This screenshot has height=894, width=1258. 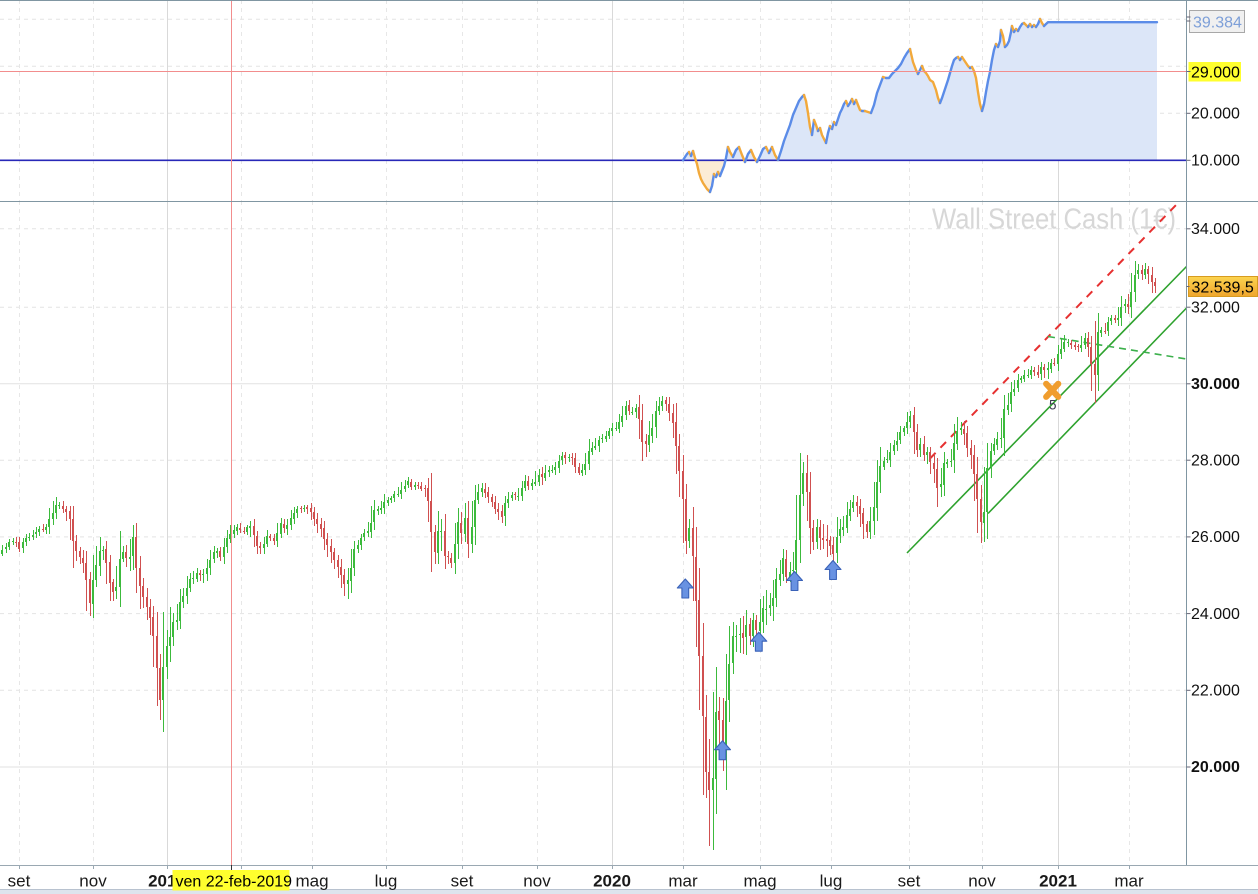 I want to click on svg-text: ven 22-feb-2019, so click(x=234, y=882).